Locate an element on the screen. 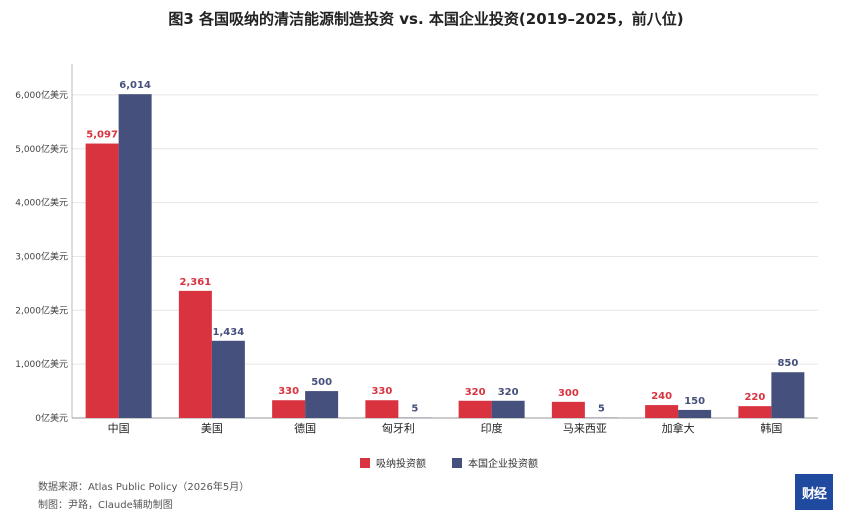 The height and width of the screenshot is (525, 852). legend-item-absorbed: 吸纳投资额 is located at coordinates (393, 462).